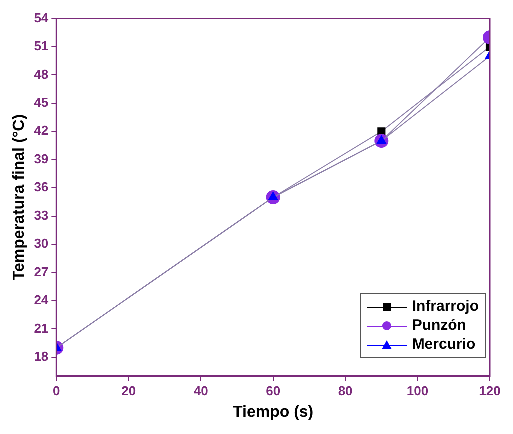 This screenshot has width=513, height=434. Describe the element at coordinates (42, 18) in the screenshot. I see `y-tick-label: 54` at that location.